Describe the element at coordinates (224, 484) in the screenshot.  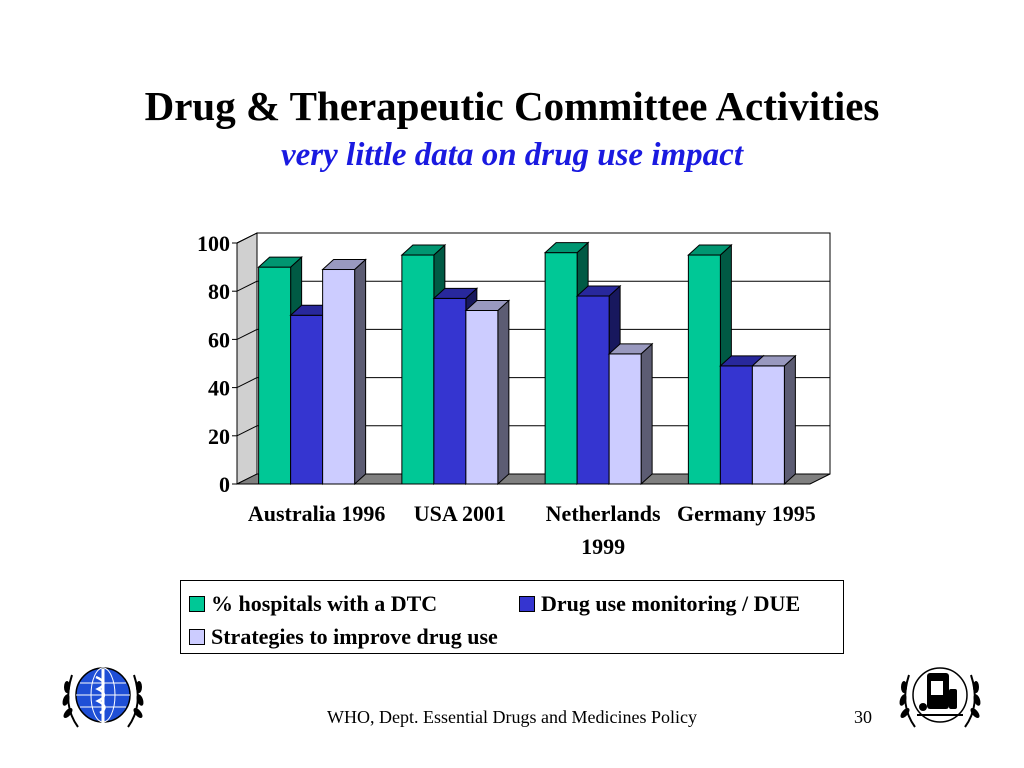
I see `y-tick-label: 0` at that location.